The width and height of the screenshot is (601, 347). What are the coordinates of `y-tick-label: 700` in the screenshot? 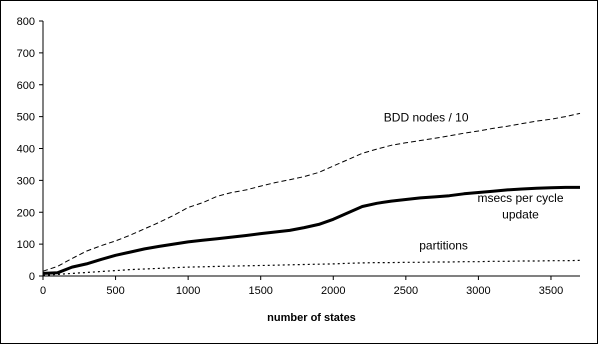 It's located at (26, 54).